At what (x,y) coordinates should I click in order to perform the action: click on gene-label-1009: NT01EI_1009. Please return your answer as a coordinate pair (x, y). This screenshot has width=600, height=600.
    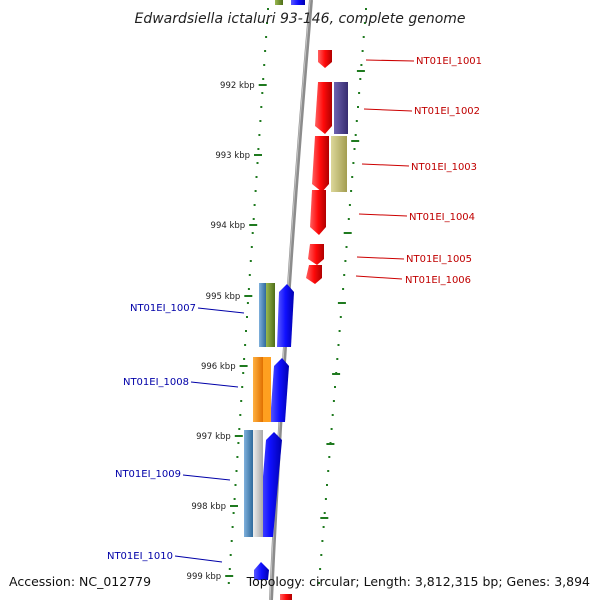
    Looking at the image, I should click on (148, 474).